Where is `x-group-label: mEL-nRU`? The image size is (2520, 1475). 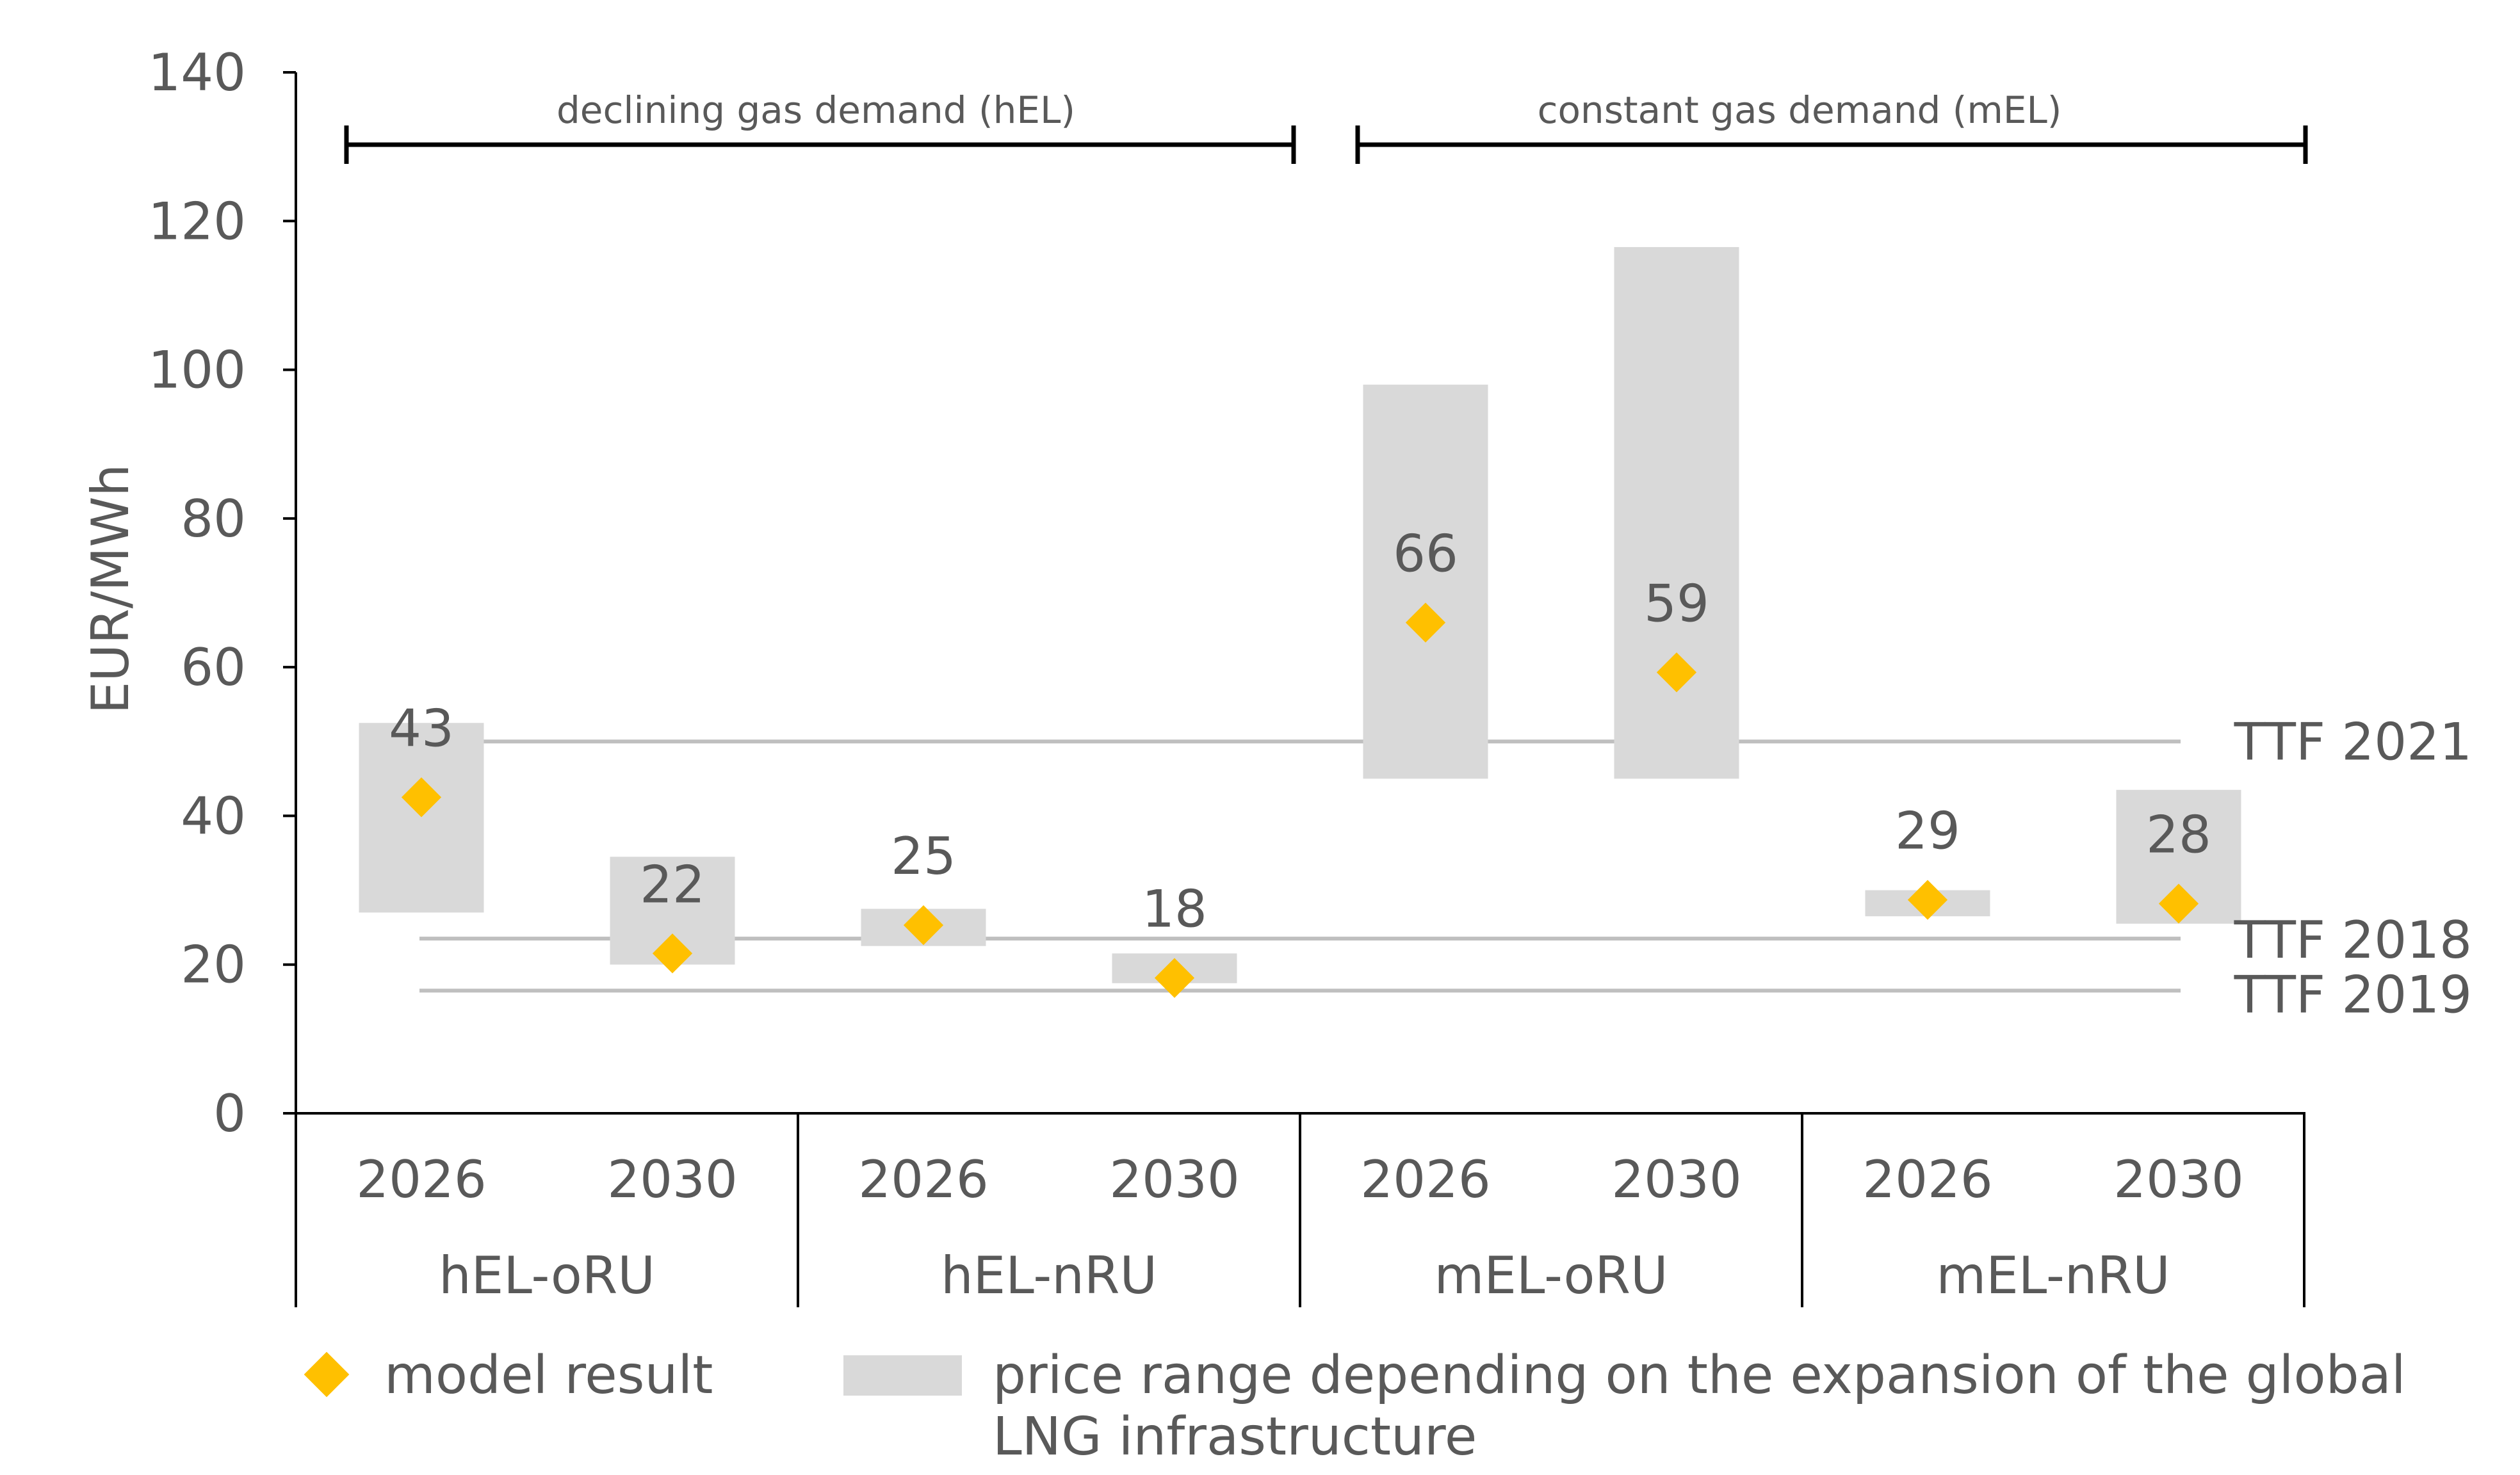
x-group-label: mEL-nRU is located at coordinates (2053, 1275).